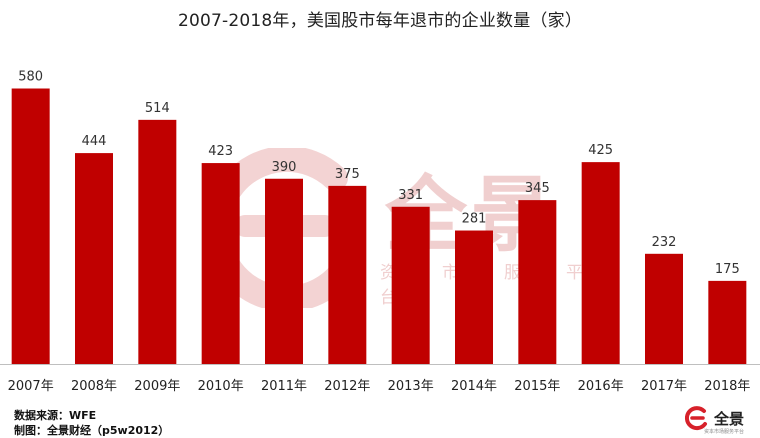 This screenshot has width=760, height=438. I want to click on x-tick-label: 2015年, so click(537, 386).